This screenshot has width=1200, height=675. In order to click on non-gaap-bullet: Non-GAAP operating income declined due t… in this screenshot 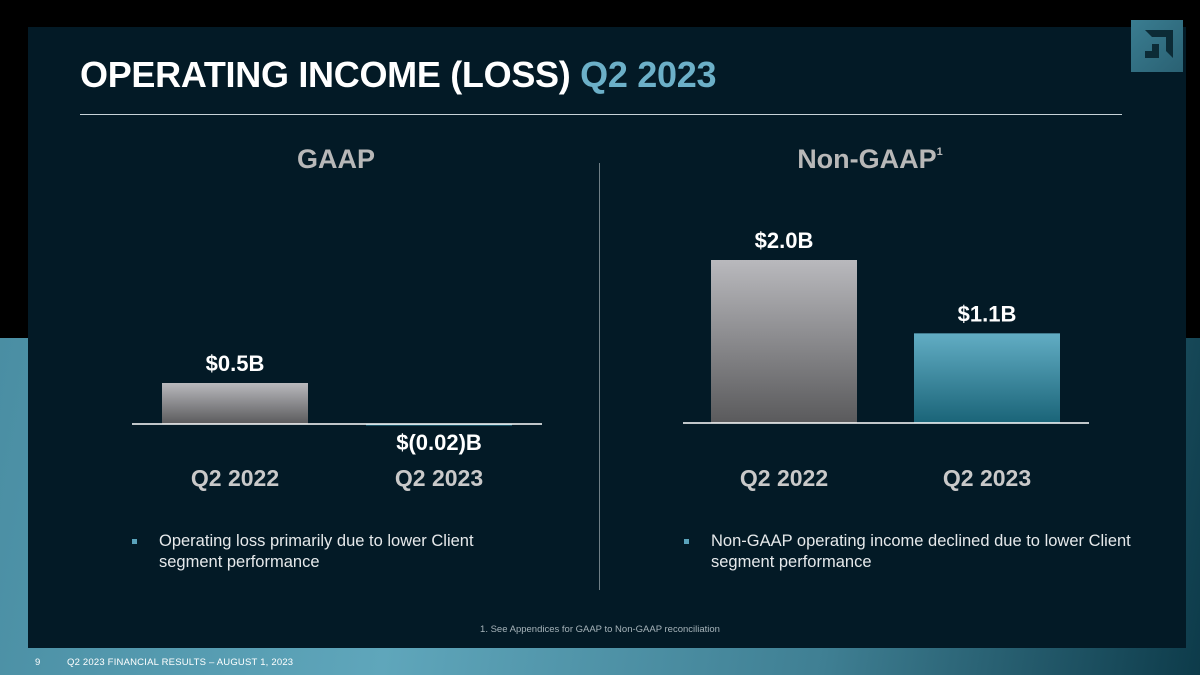, I will do `click(907, 552)`.